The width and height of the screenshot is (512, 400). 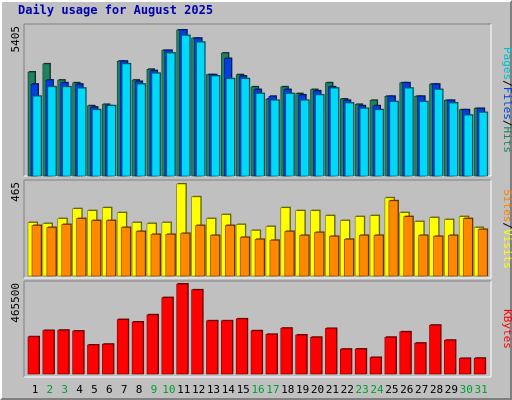 I want to click on x-tick-label-22: 22, so click(x=347, y=389).